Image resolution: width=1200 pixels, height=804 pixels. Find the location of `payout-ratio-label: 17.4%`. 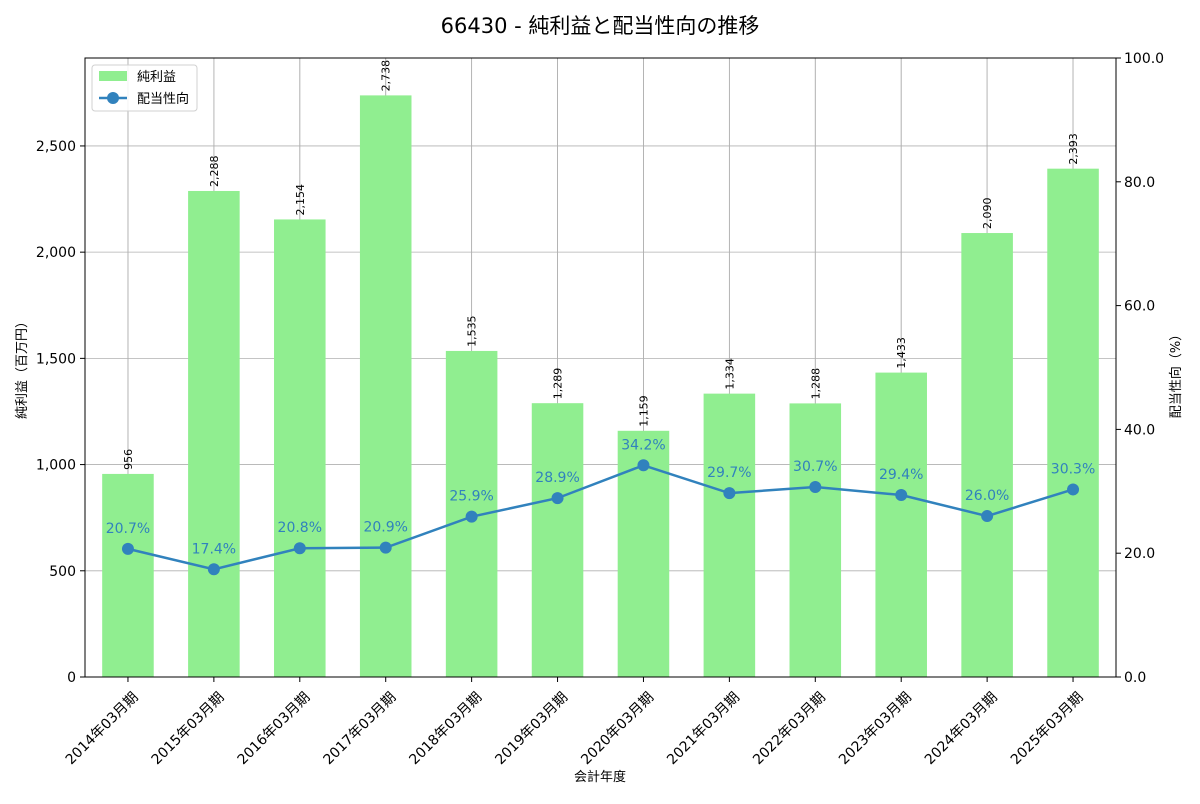

payout-ratio-label: 17.4% is located at coordinates (214, 549).